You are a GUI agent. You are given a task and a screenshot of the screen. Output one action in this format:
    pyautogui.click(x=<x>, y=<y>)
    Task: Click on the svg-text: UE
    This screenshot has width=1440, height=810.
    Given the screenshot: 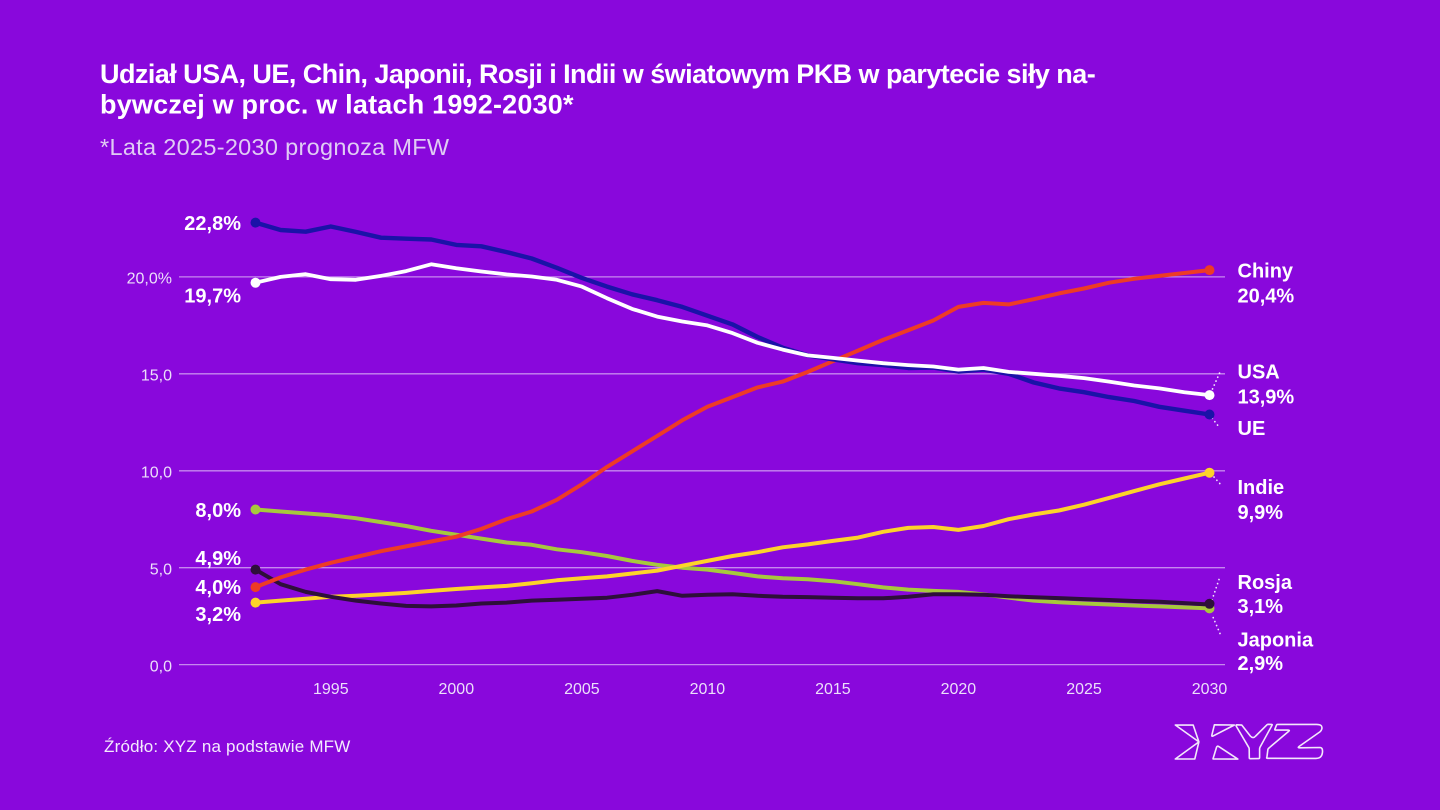 What is the action you would take?
    pyautogui.click(x=1252, y=429)
    